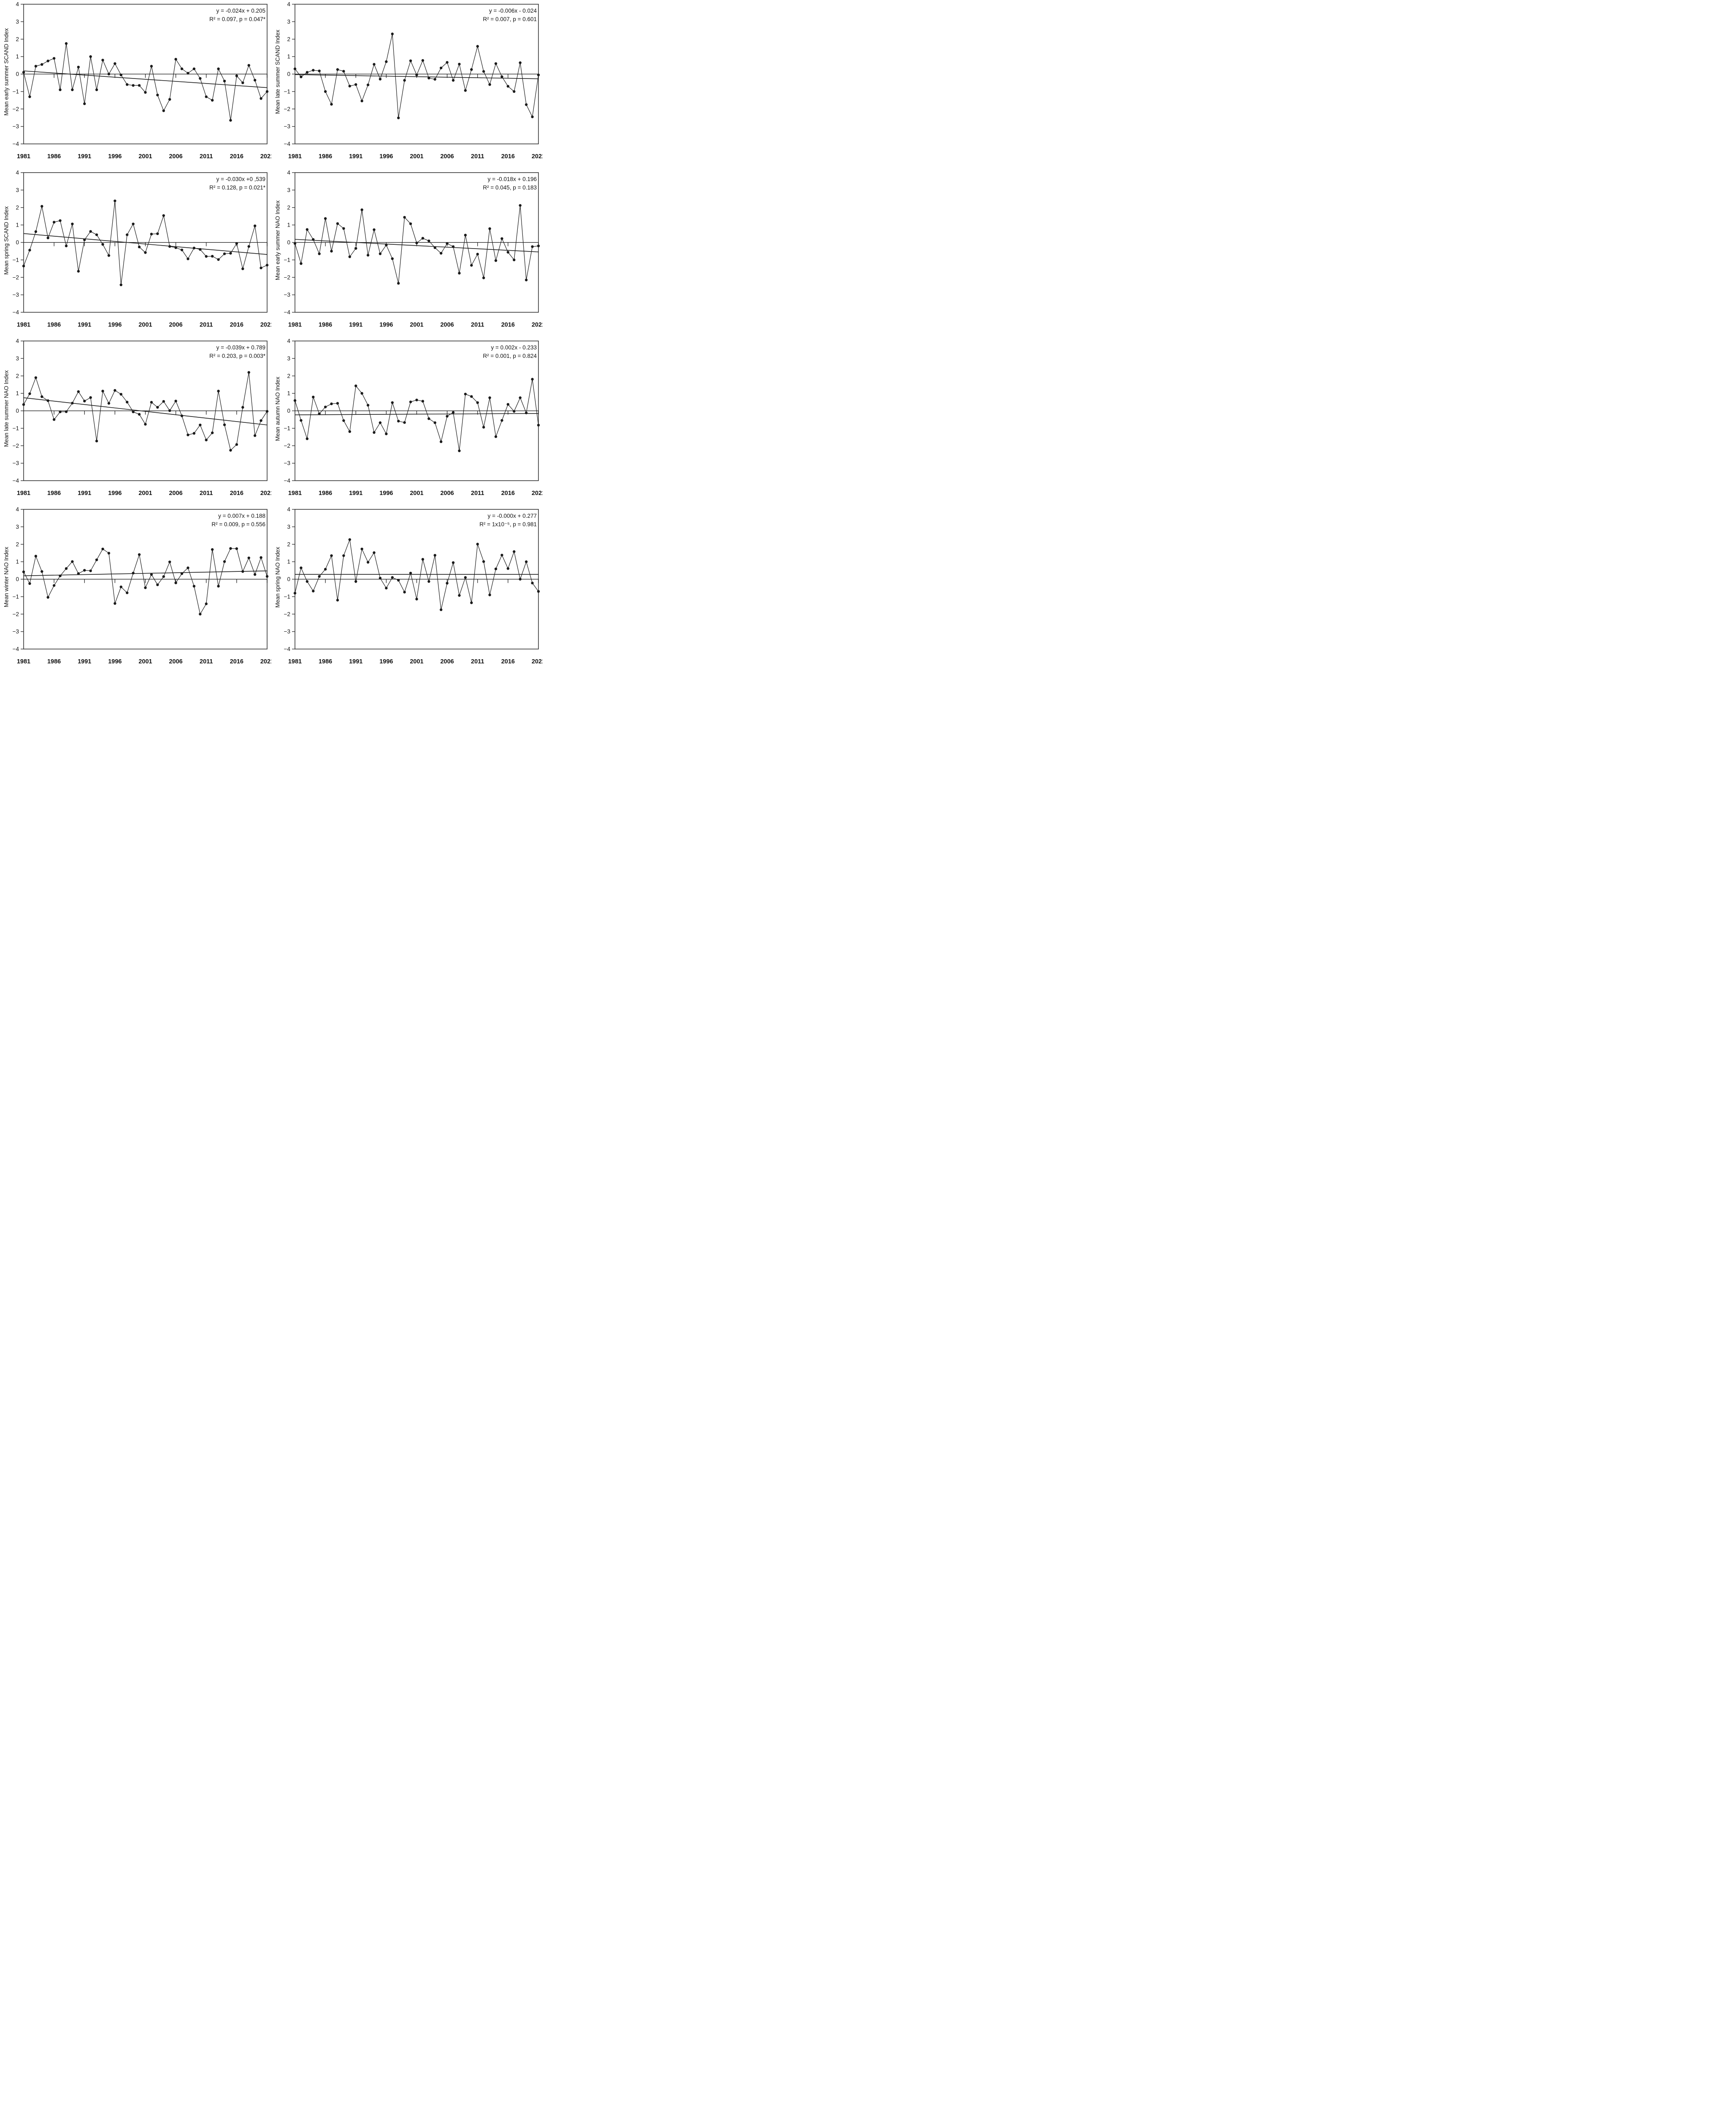 This screenshot has height=2110, width=1736. What do you see at coordinates (237, 356) in the screenshot?
I see `regression-stats: R² = 0.203, p = 0.003*` at bounding box center [237, 356].